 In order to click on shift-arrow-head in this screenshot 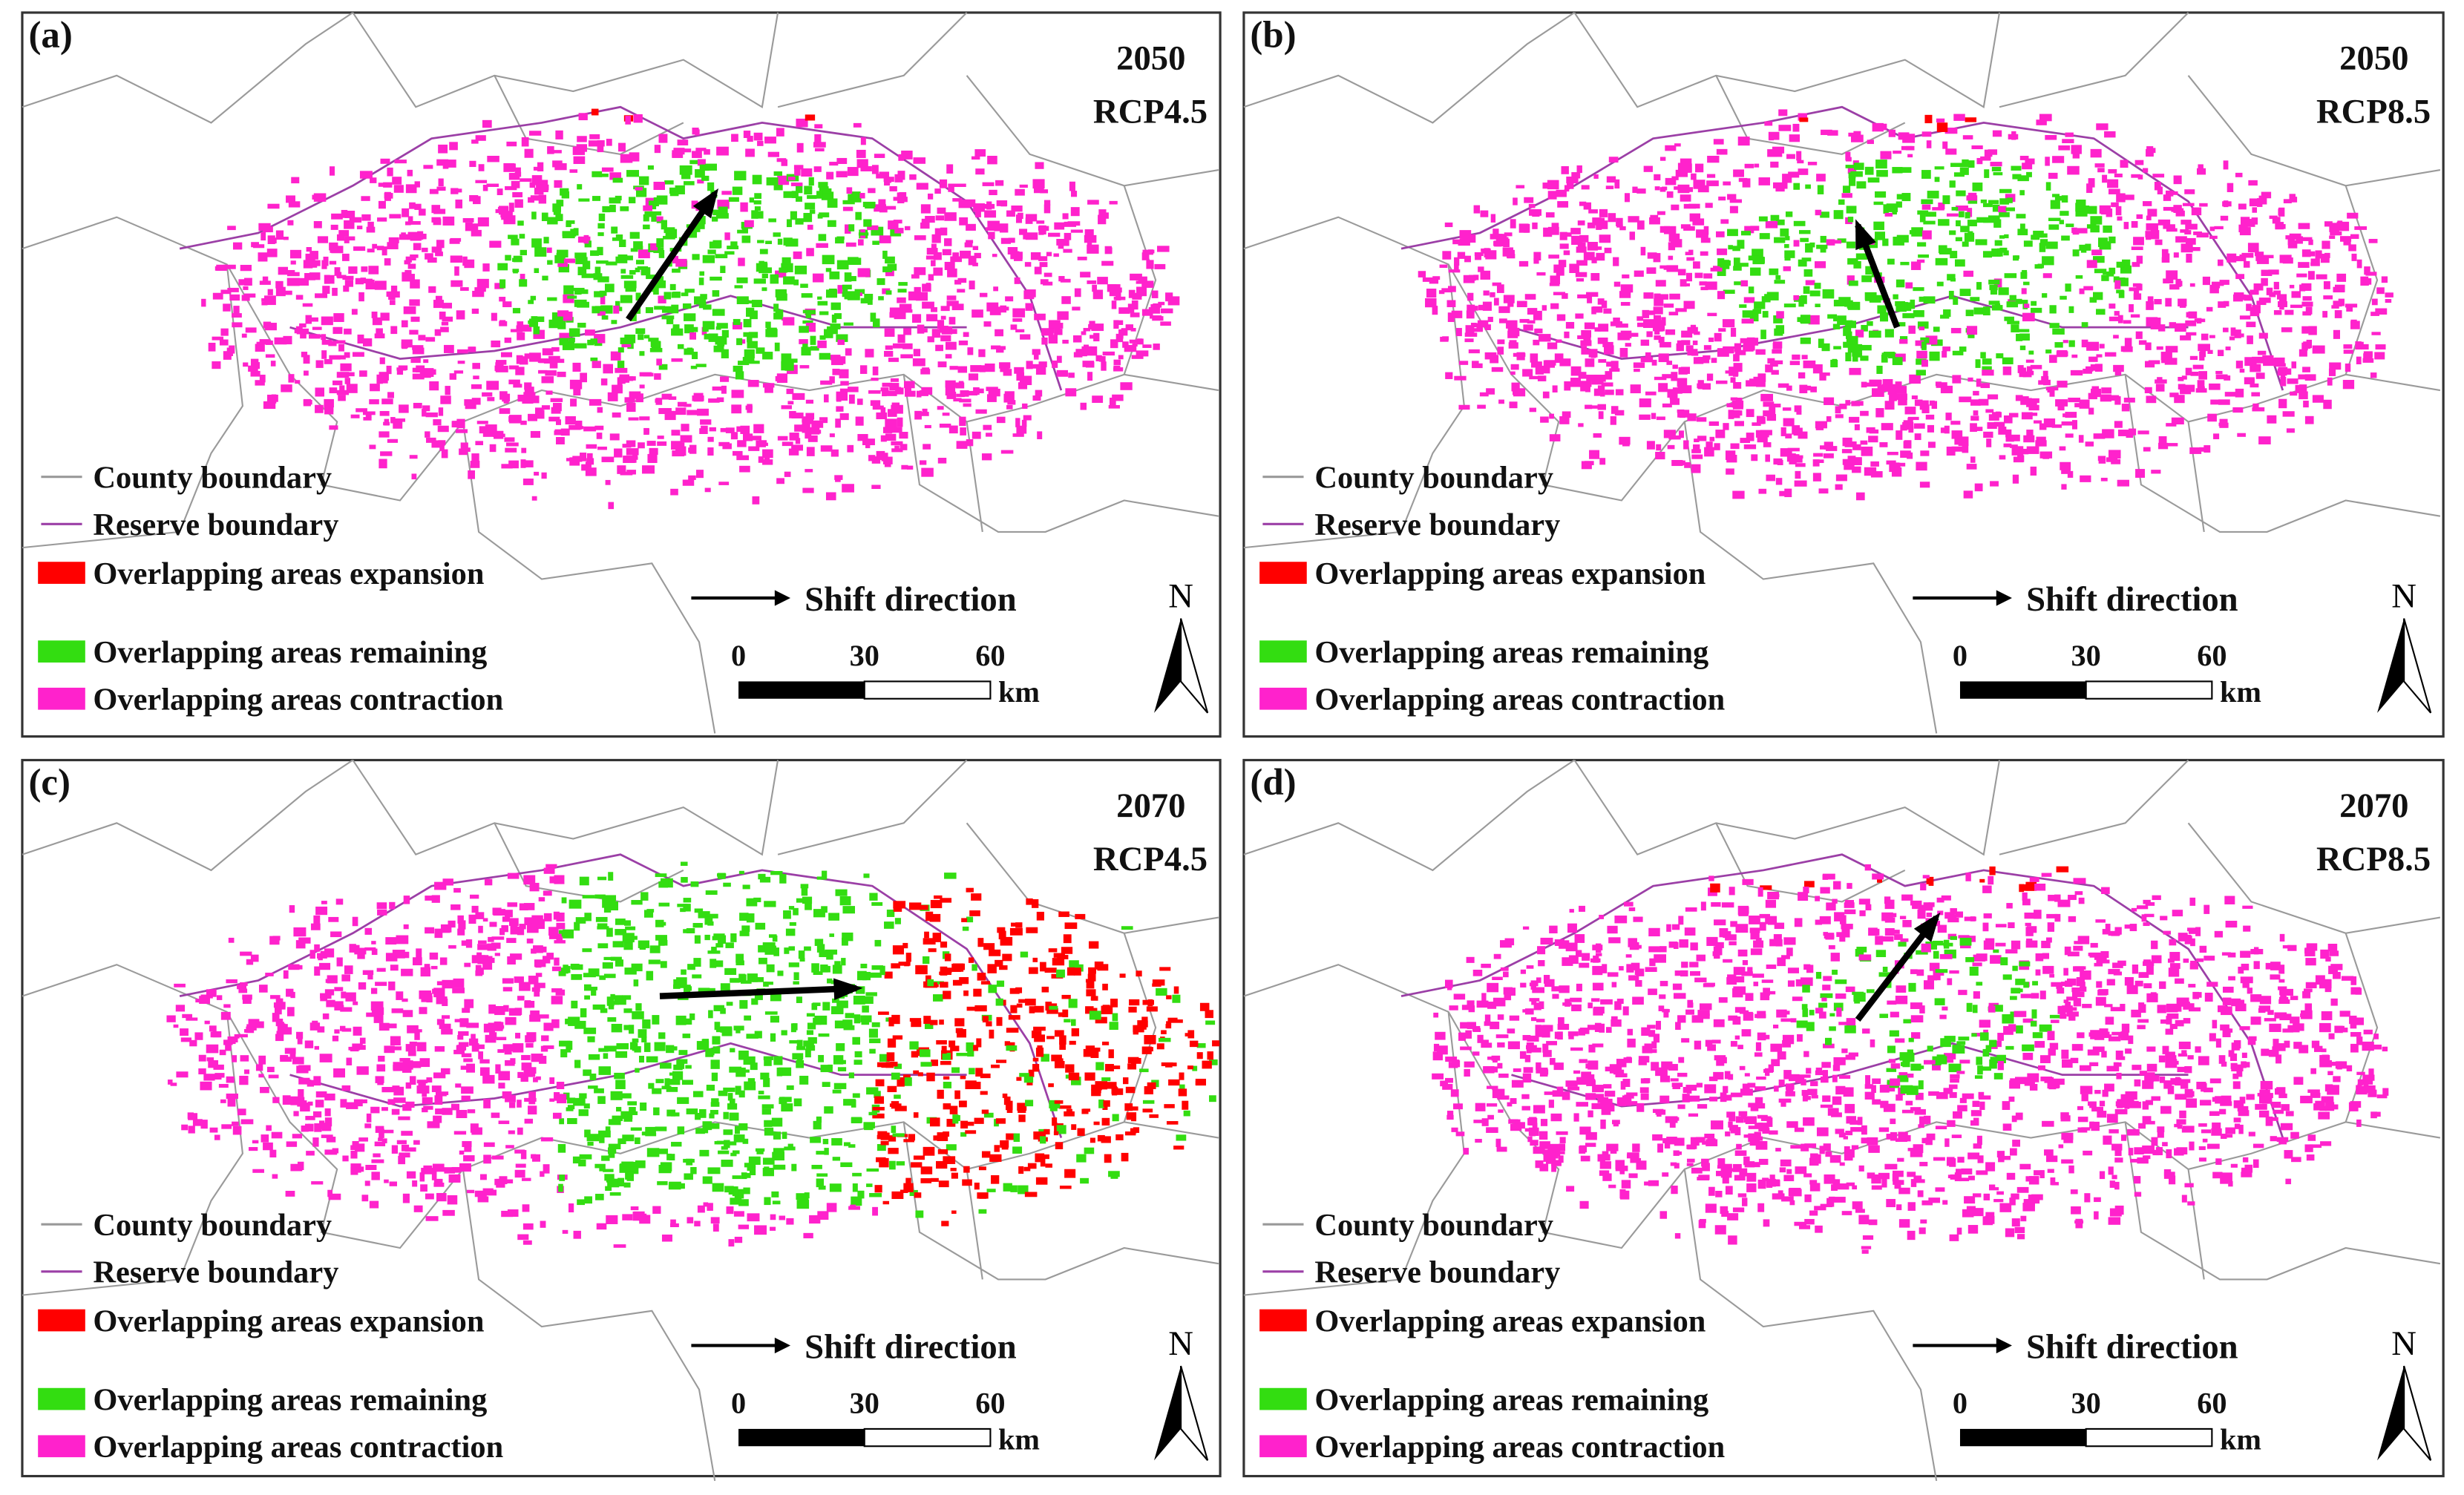, I will do `click(1866, 235)`.